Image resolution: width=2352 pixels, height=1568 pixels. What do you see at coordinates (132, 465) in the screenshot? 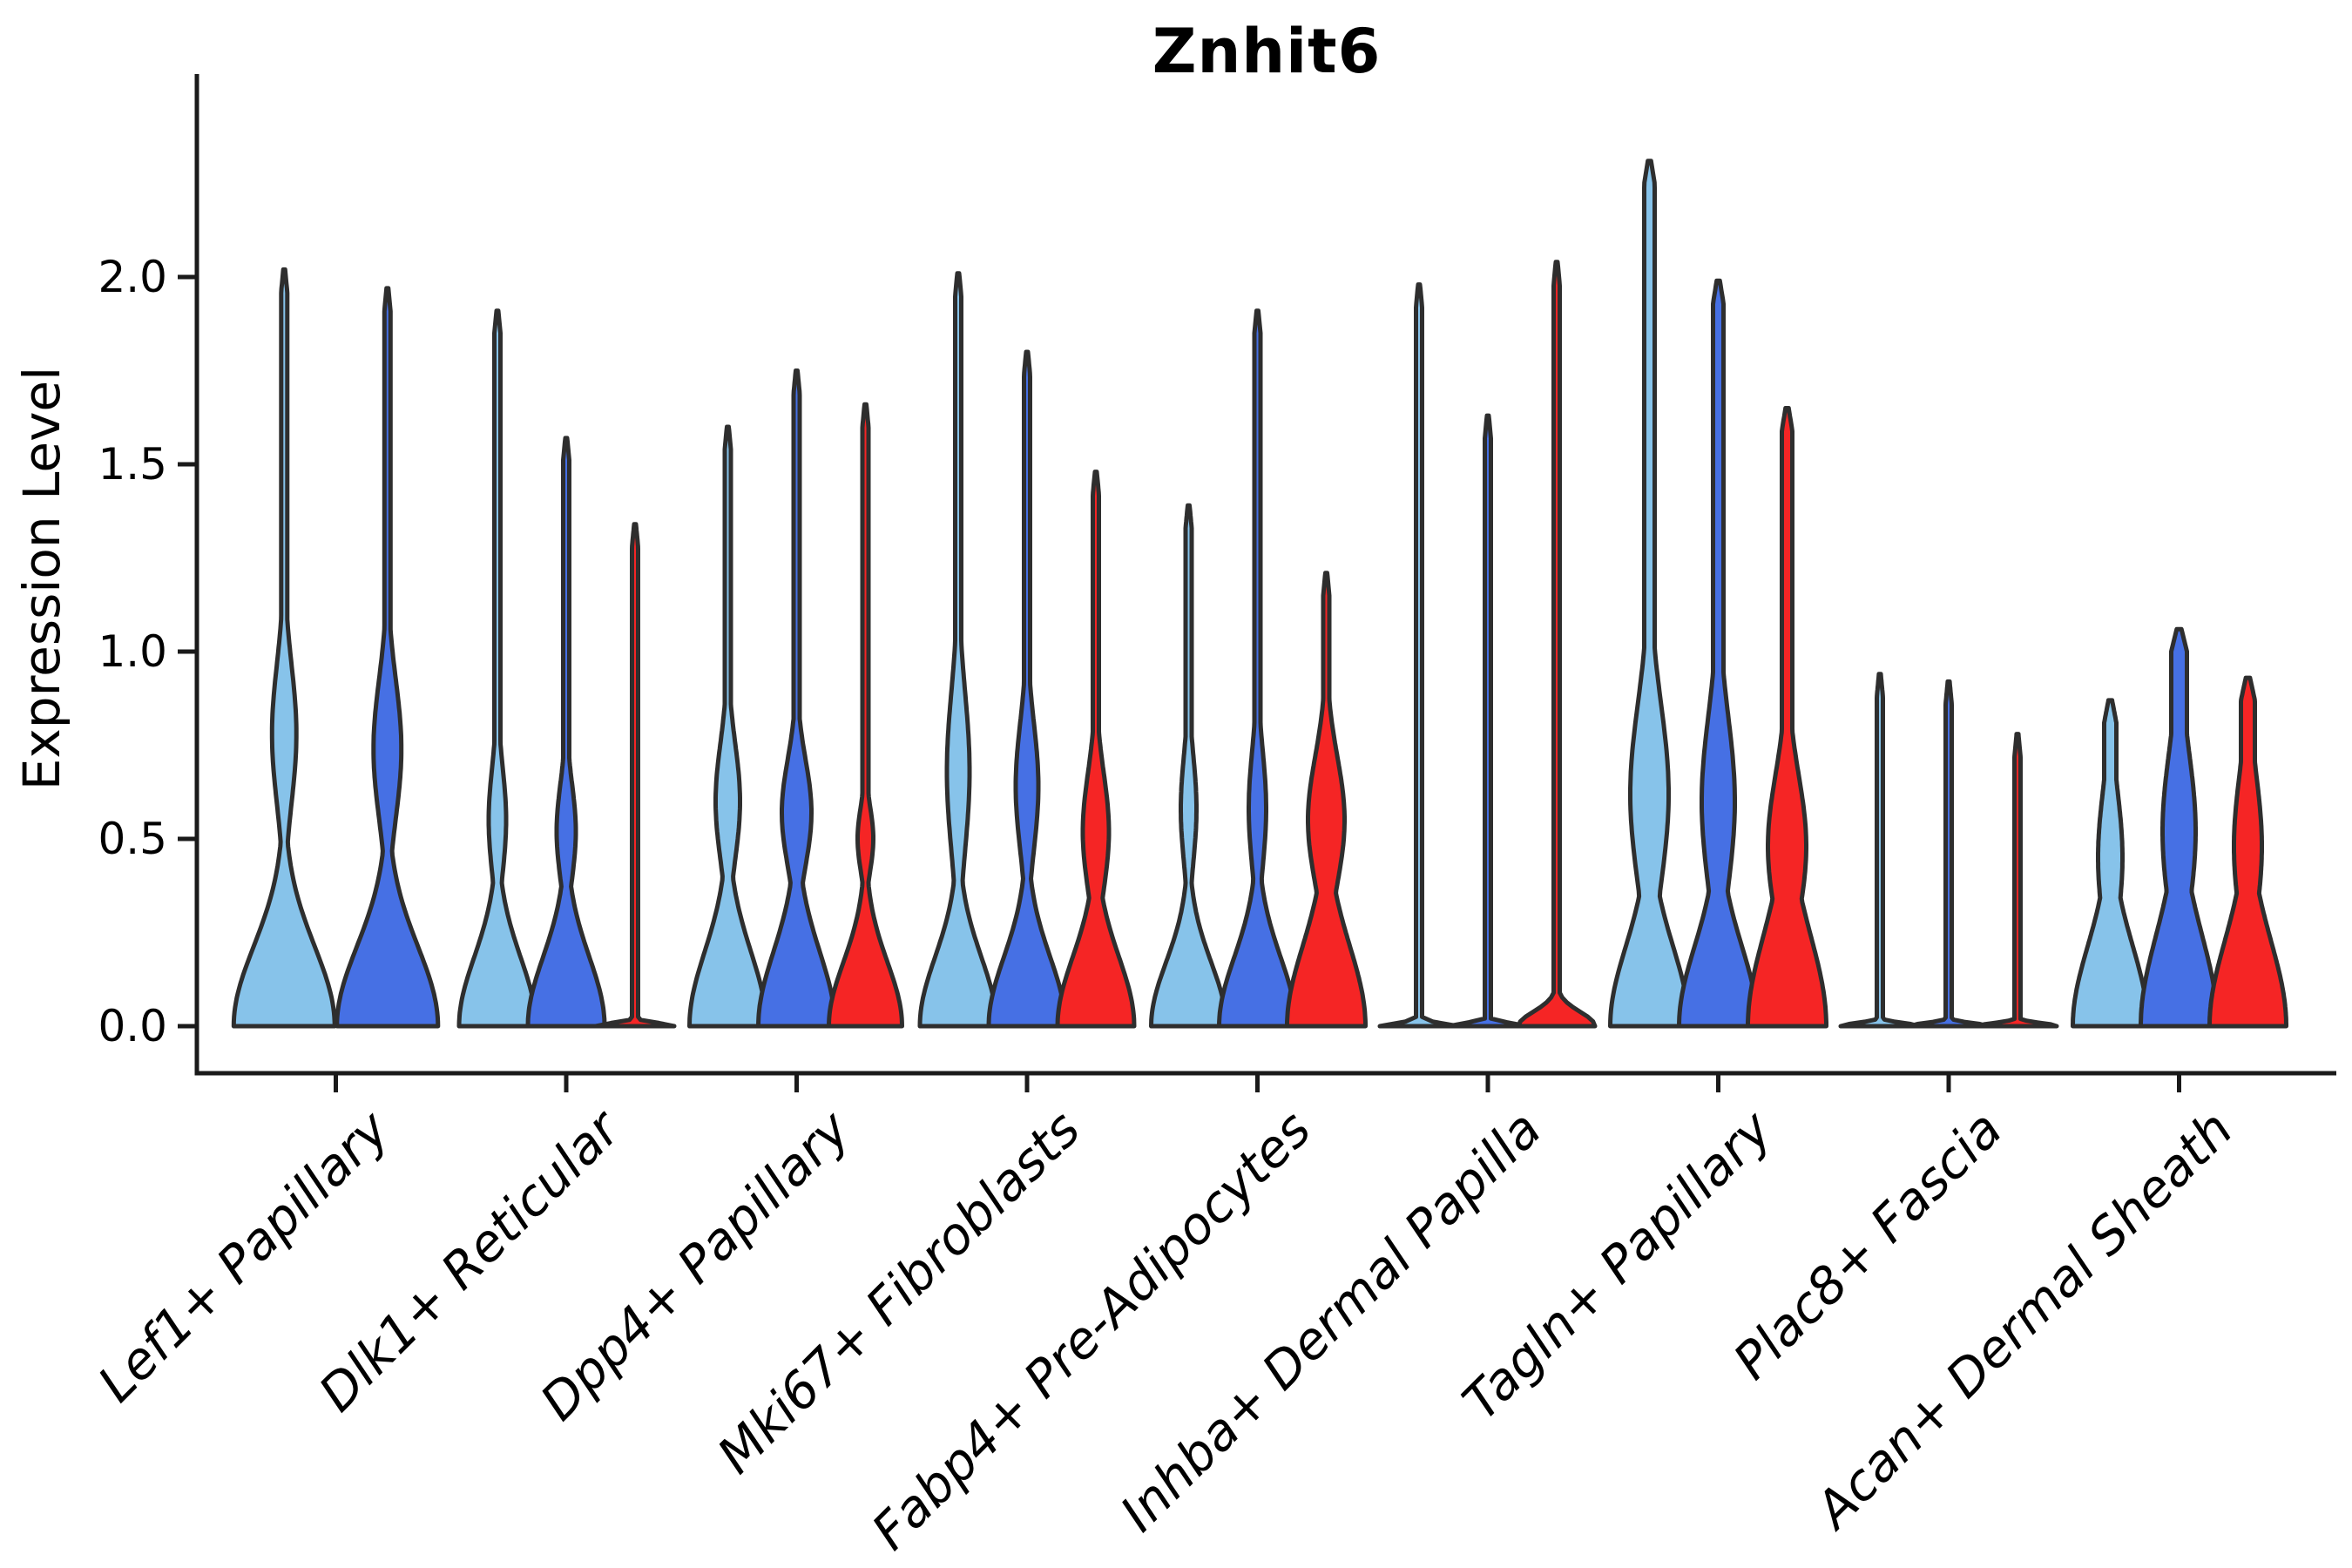
I see `y-tick-label: 1.5` at bounding box center [132, 465].